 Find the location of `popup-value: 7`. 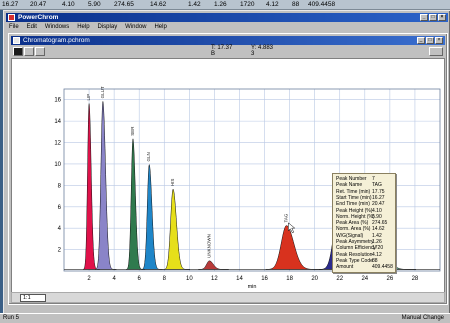

popup-value: 7 is located at coordinates (373, 179).